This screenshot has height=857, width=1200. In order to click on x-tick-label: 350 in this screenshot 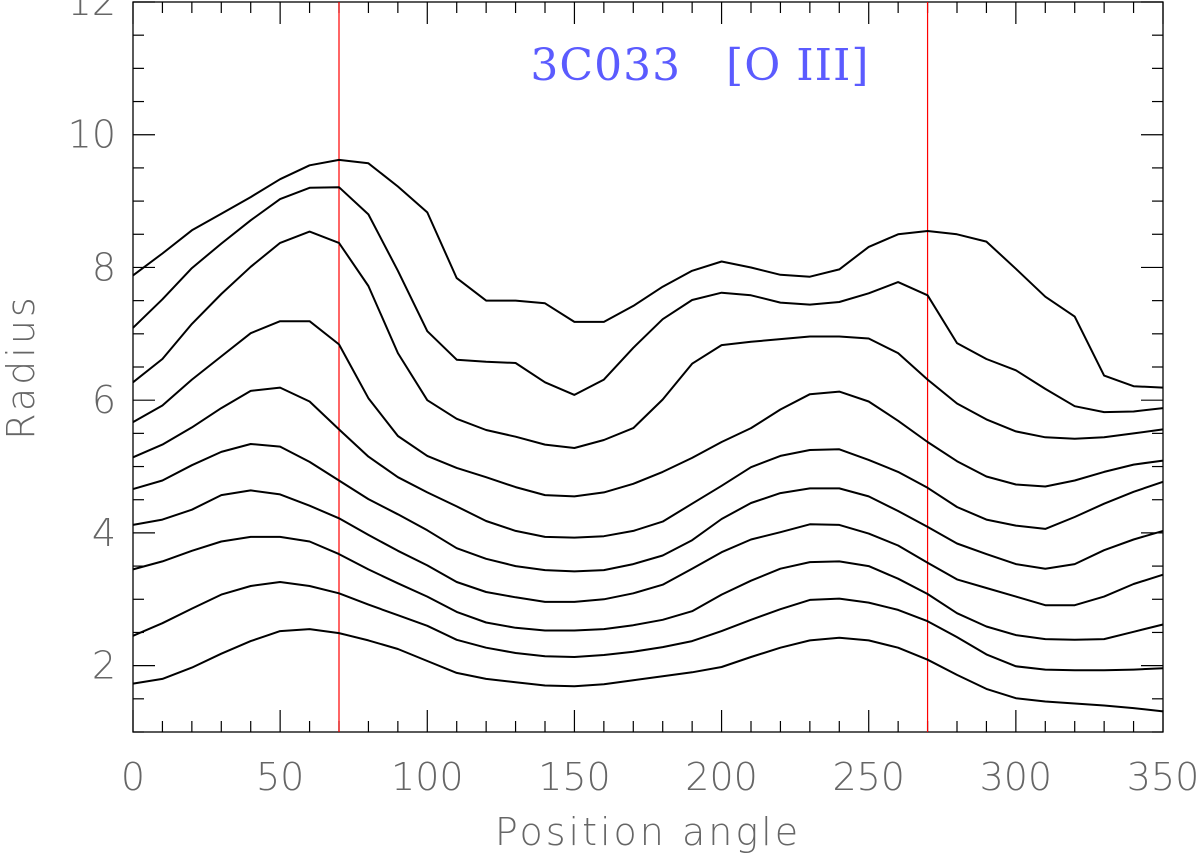, I will do `click(1163, 777)`.